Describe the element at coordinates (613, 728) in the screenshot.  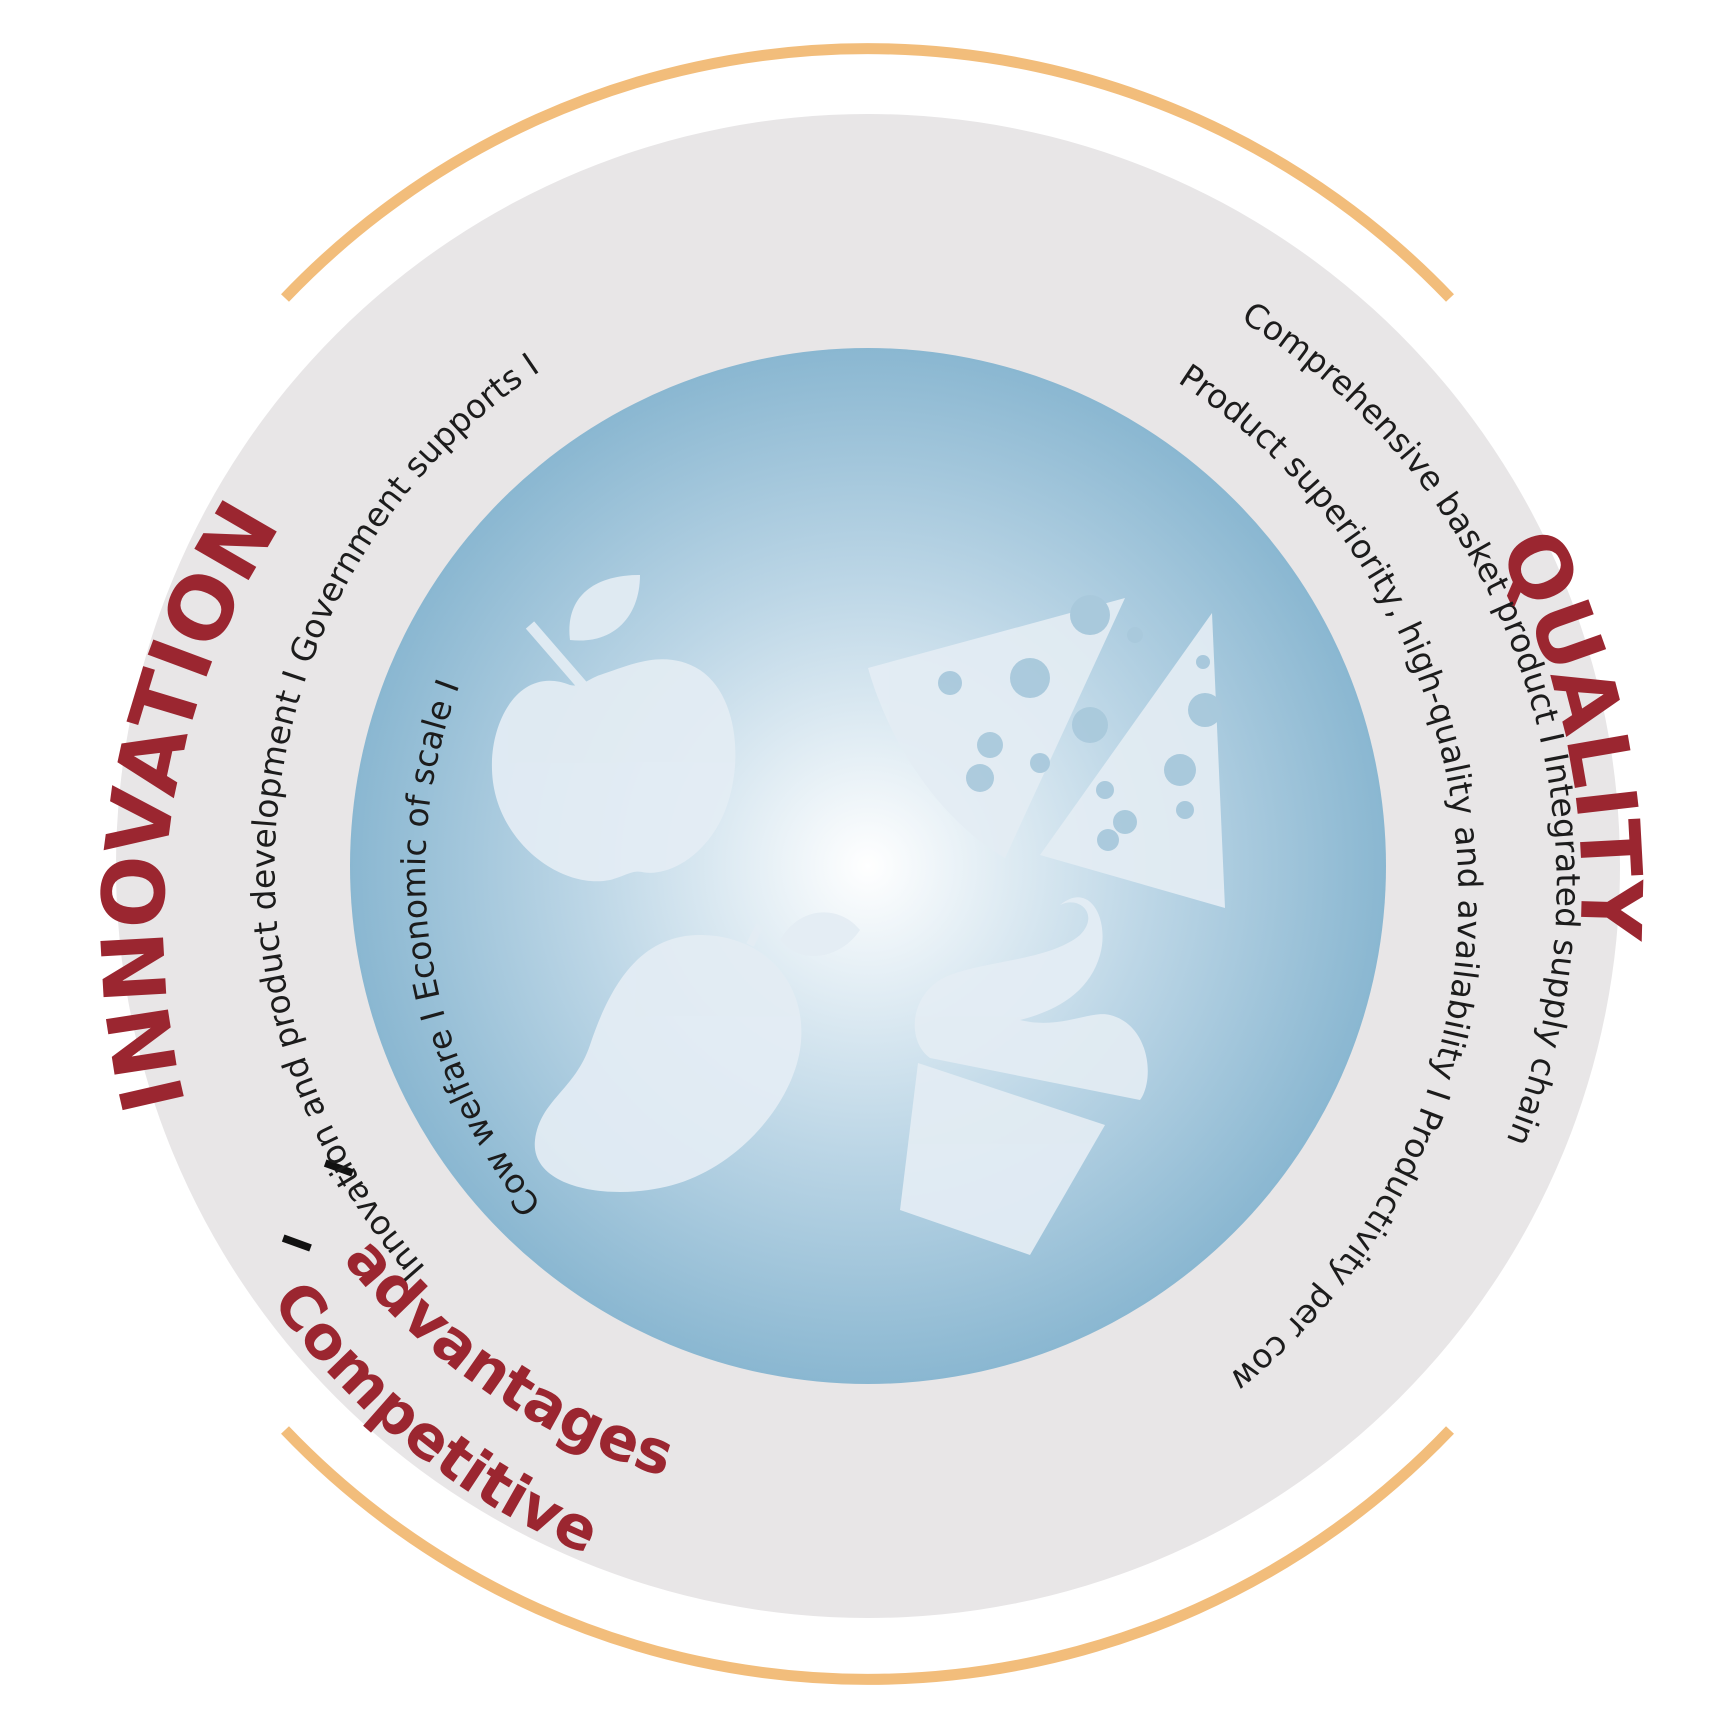
I see `apple-icon` at that location.